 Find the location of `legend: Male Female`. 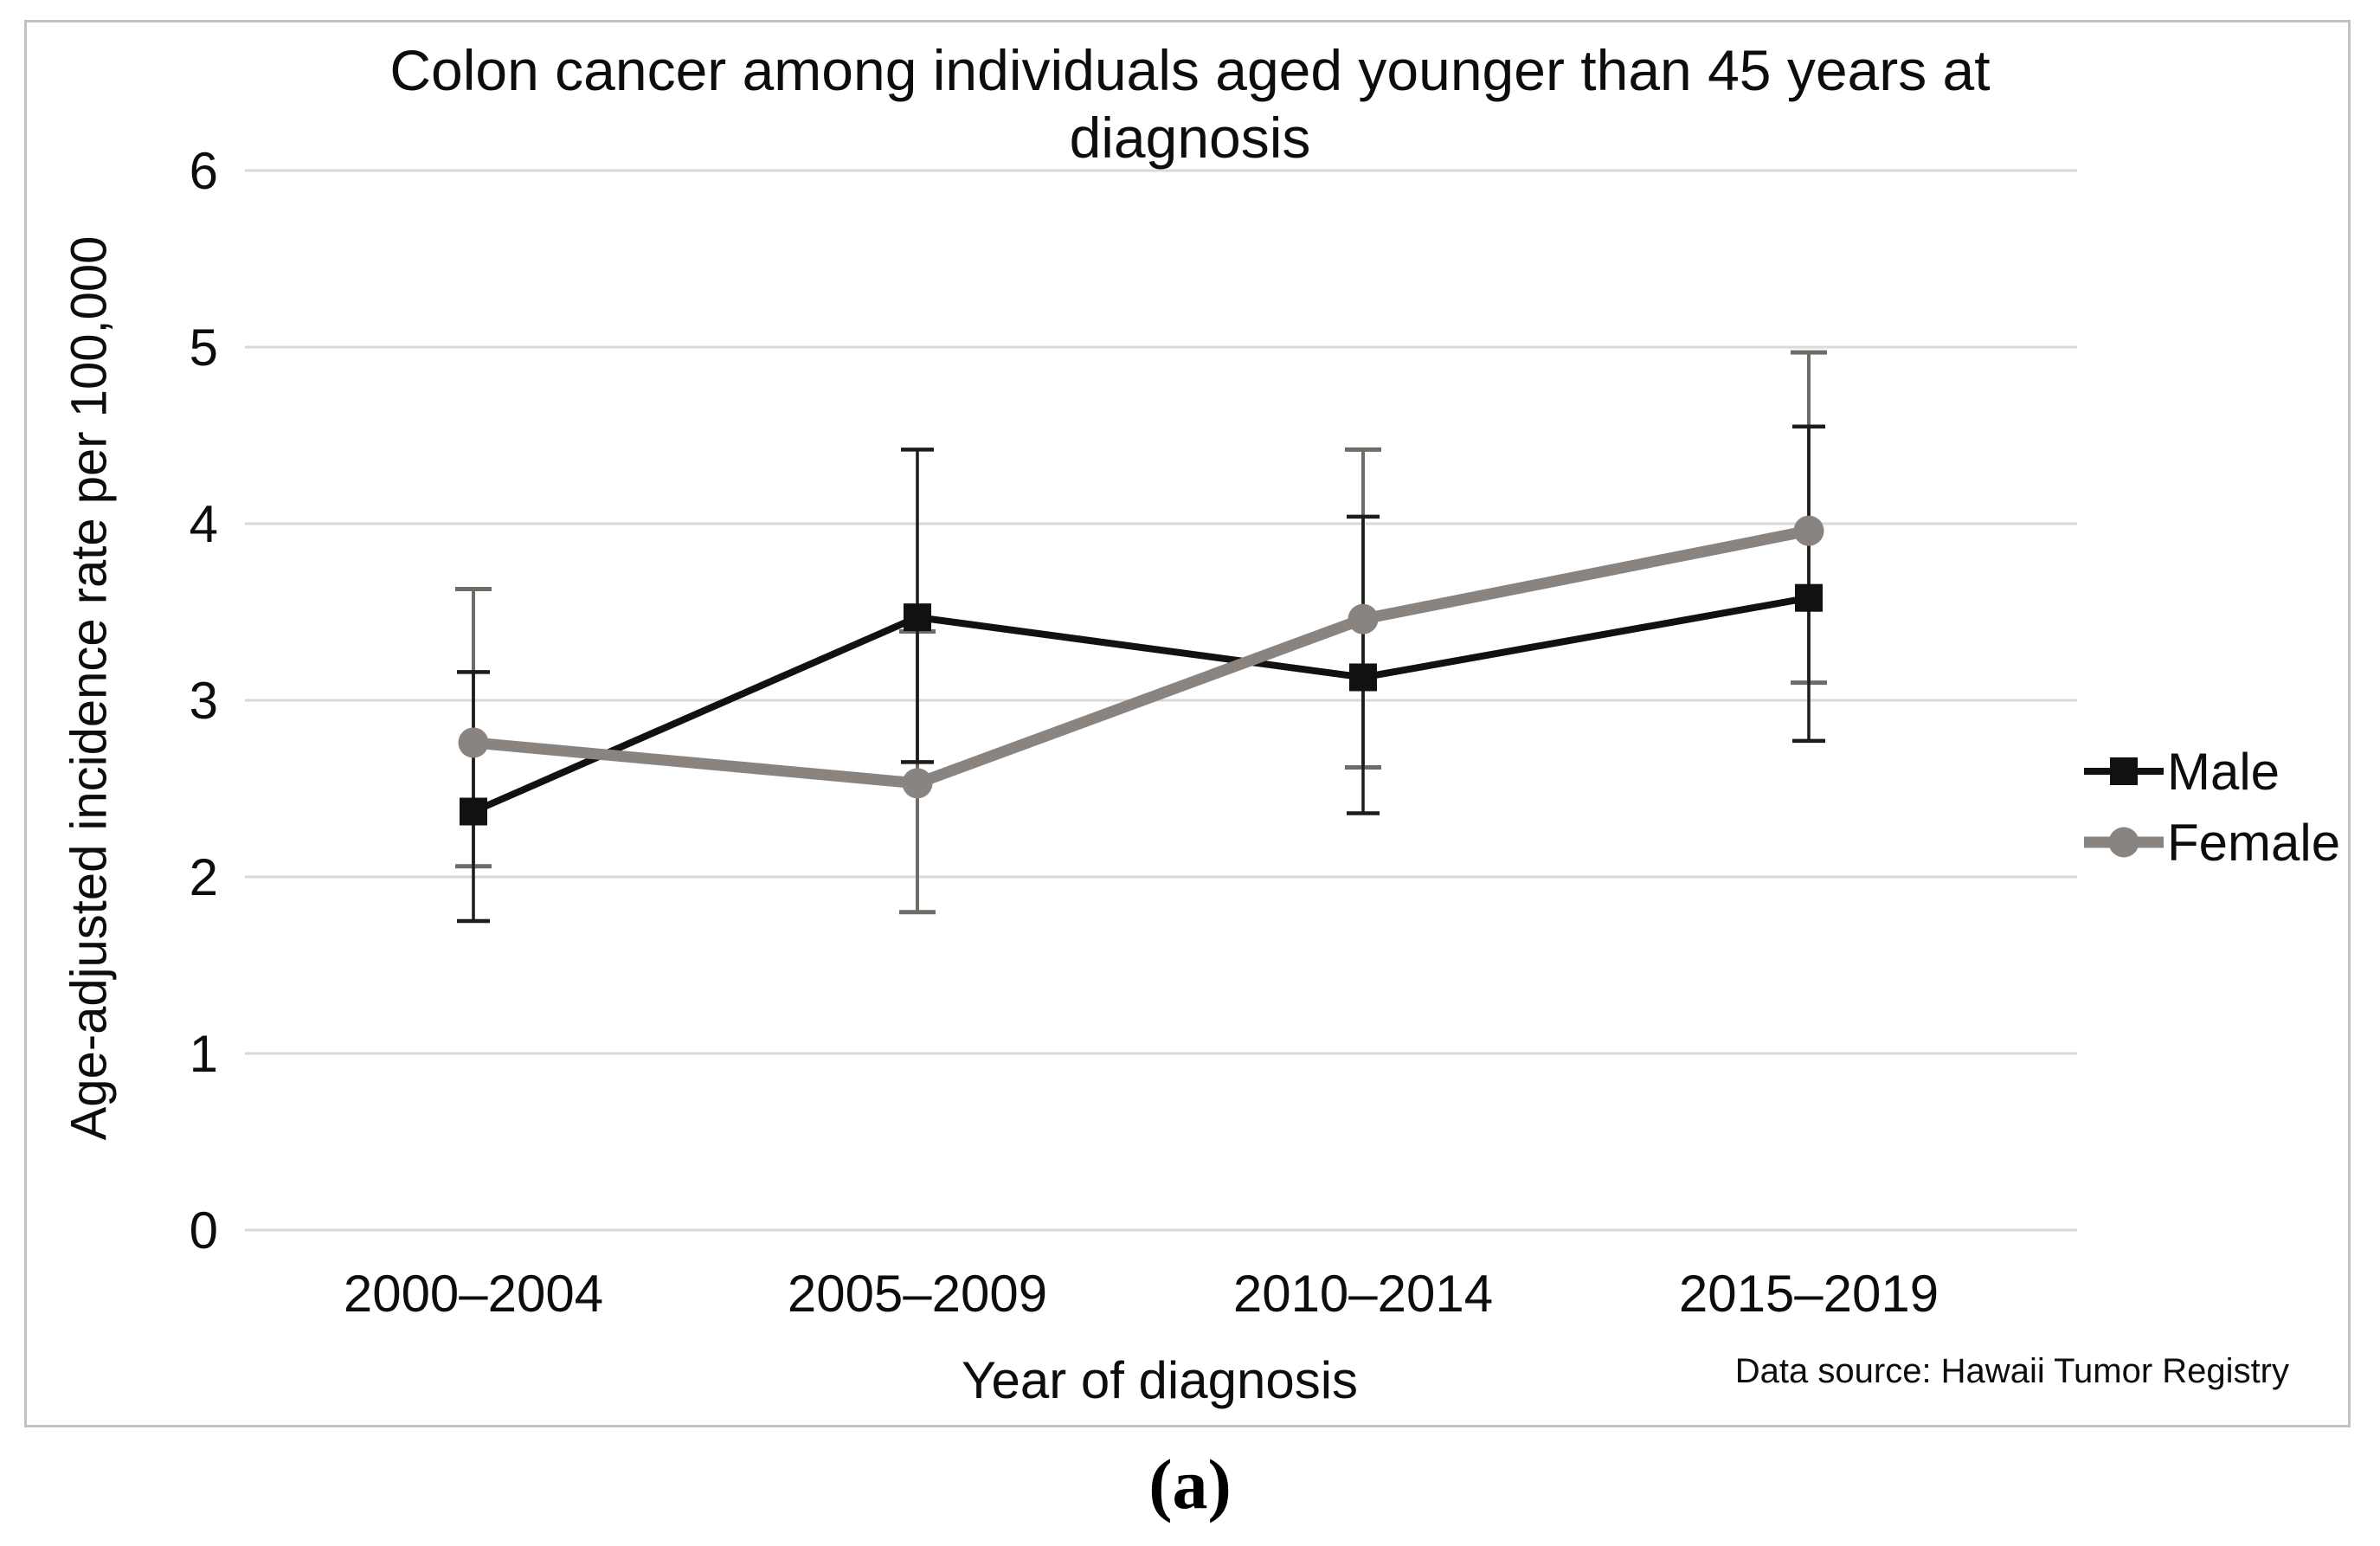

legend: Male Female is located at coordinates (2212, 807).